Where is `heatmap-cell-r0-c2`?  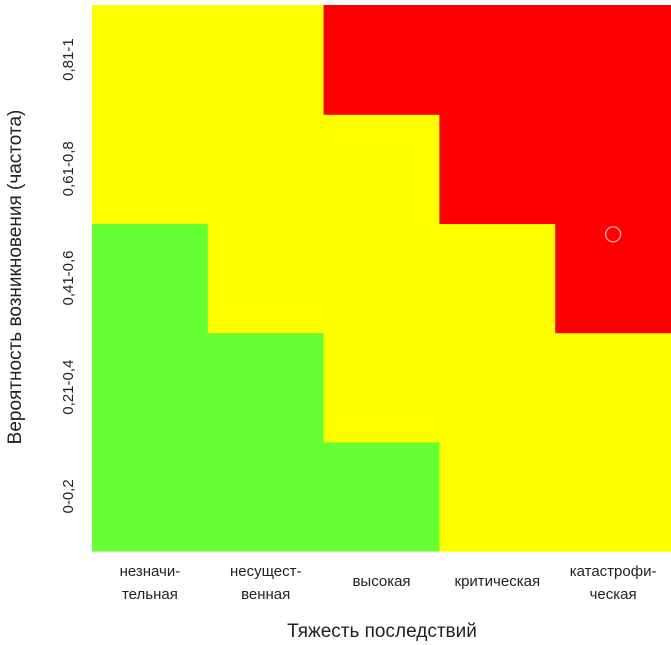 heatmap-cell-r0-c2 is located at coordinates (381, 496).